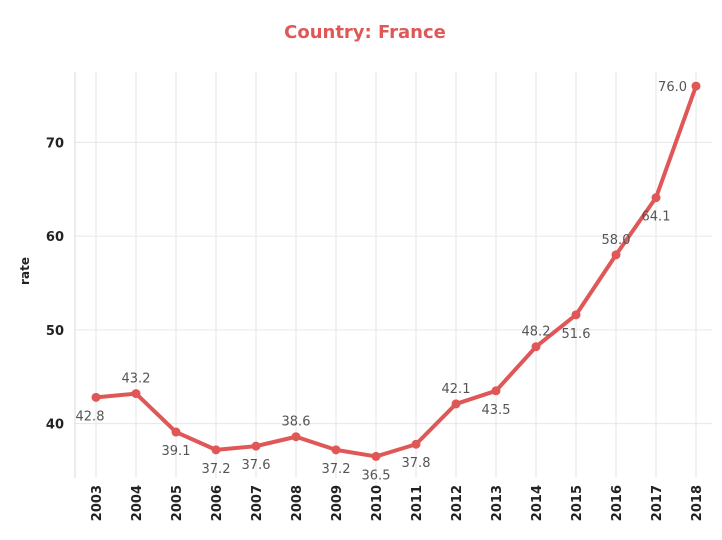 This screenshot has height=540, width=722. What do you see at coordinates (176, 451) in the screenshot?
I see `data-label: 39.1` at bounding box center [176, 451].